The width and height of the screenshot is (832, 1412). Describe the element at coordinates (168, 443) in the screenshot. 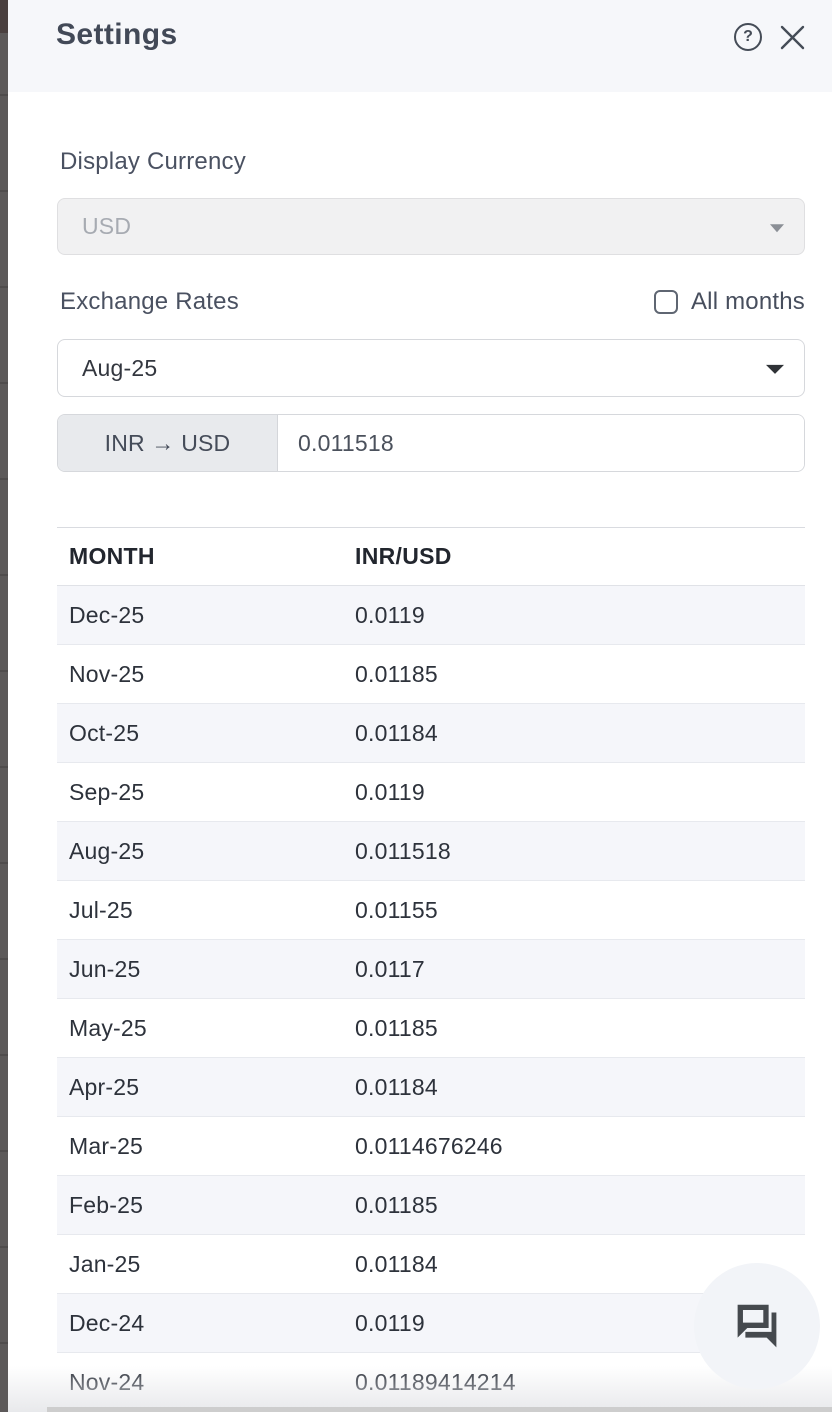

I see `currency-pair-addon: INR → USD` at that location.